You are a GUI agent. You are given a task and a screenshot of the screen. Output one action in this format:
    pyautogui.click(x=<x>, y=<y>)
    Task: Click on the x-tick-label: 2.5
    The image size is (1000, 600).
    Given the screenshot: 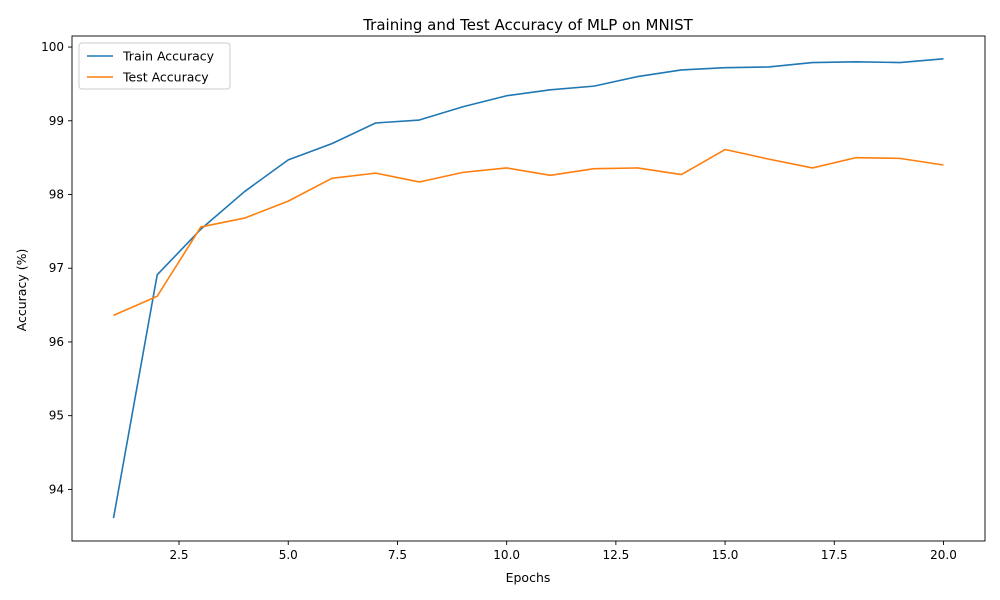 What is the action you would take?
    pyautogui.click(x=178, y=555)
    